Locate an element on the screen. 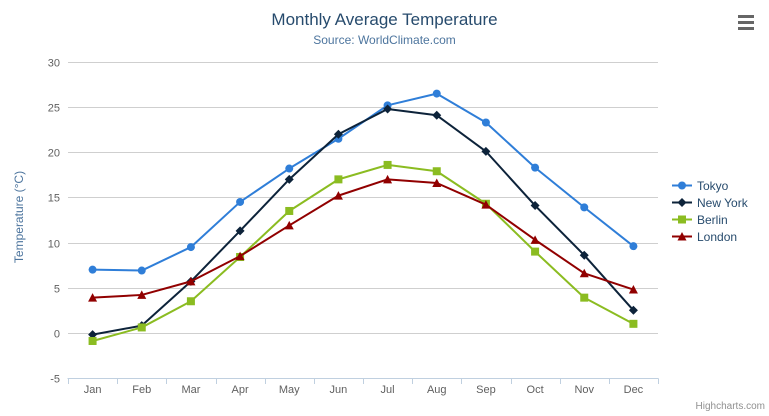  svg-text: -5 is located at coordinates (55, 380).